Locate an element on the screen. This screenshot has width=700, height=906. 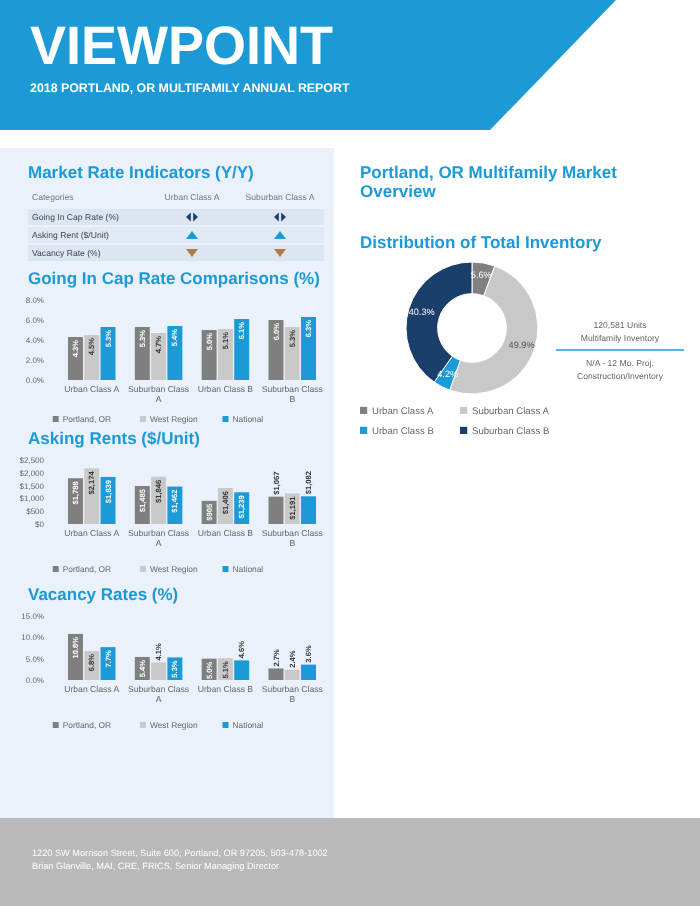
chart-title: Asking Rents ($/Unit) is located at coordinates (114, 438).